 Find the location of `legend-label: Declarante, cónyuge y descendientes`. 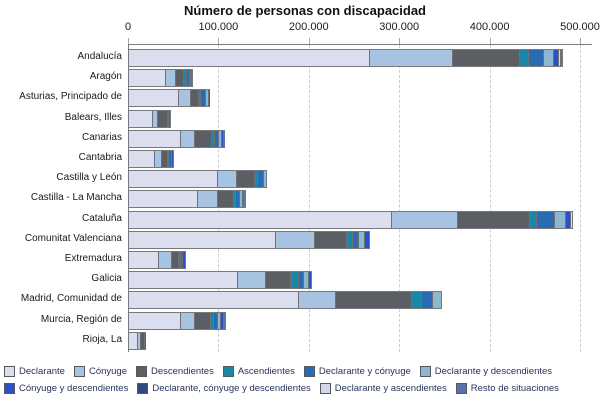

legend-label: Declarante, cónyuge y descendientes is located at coordinates (231, 388).